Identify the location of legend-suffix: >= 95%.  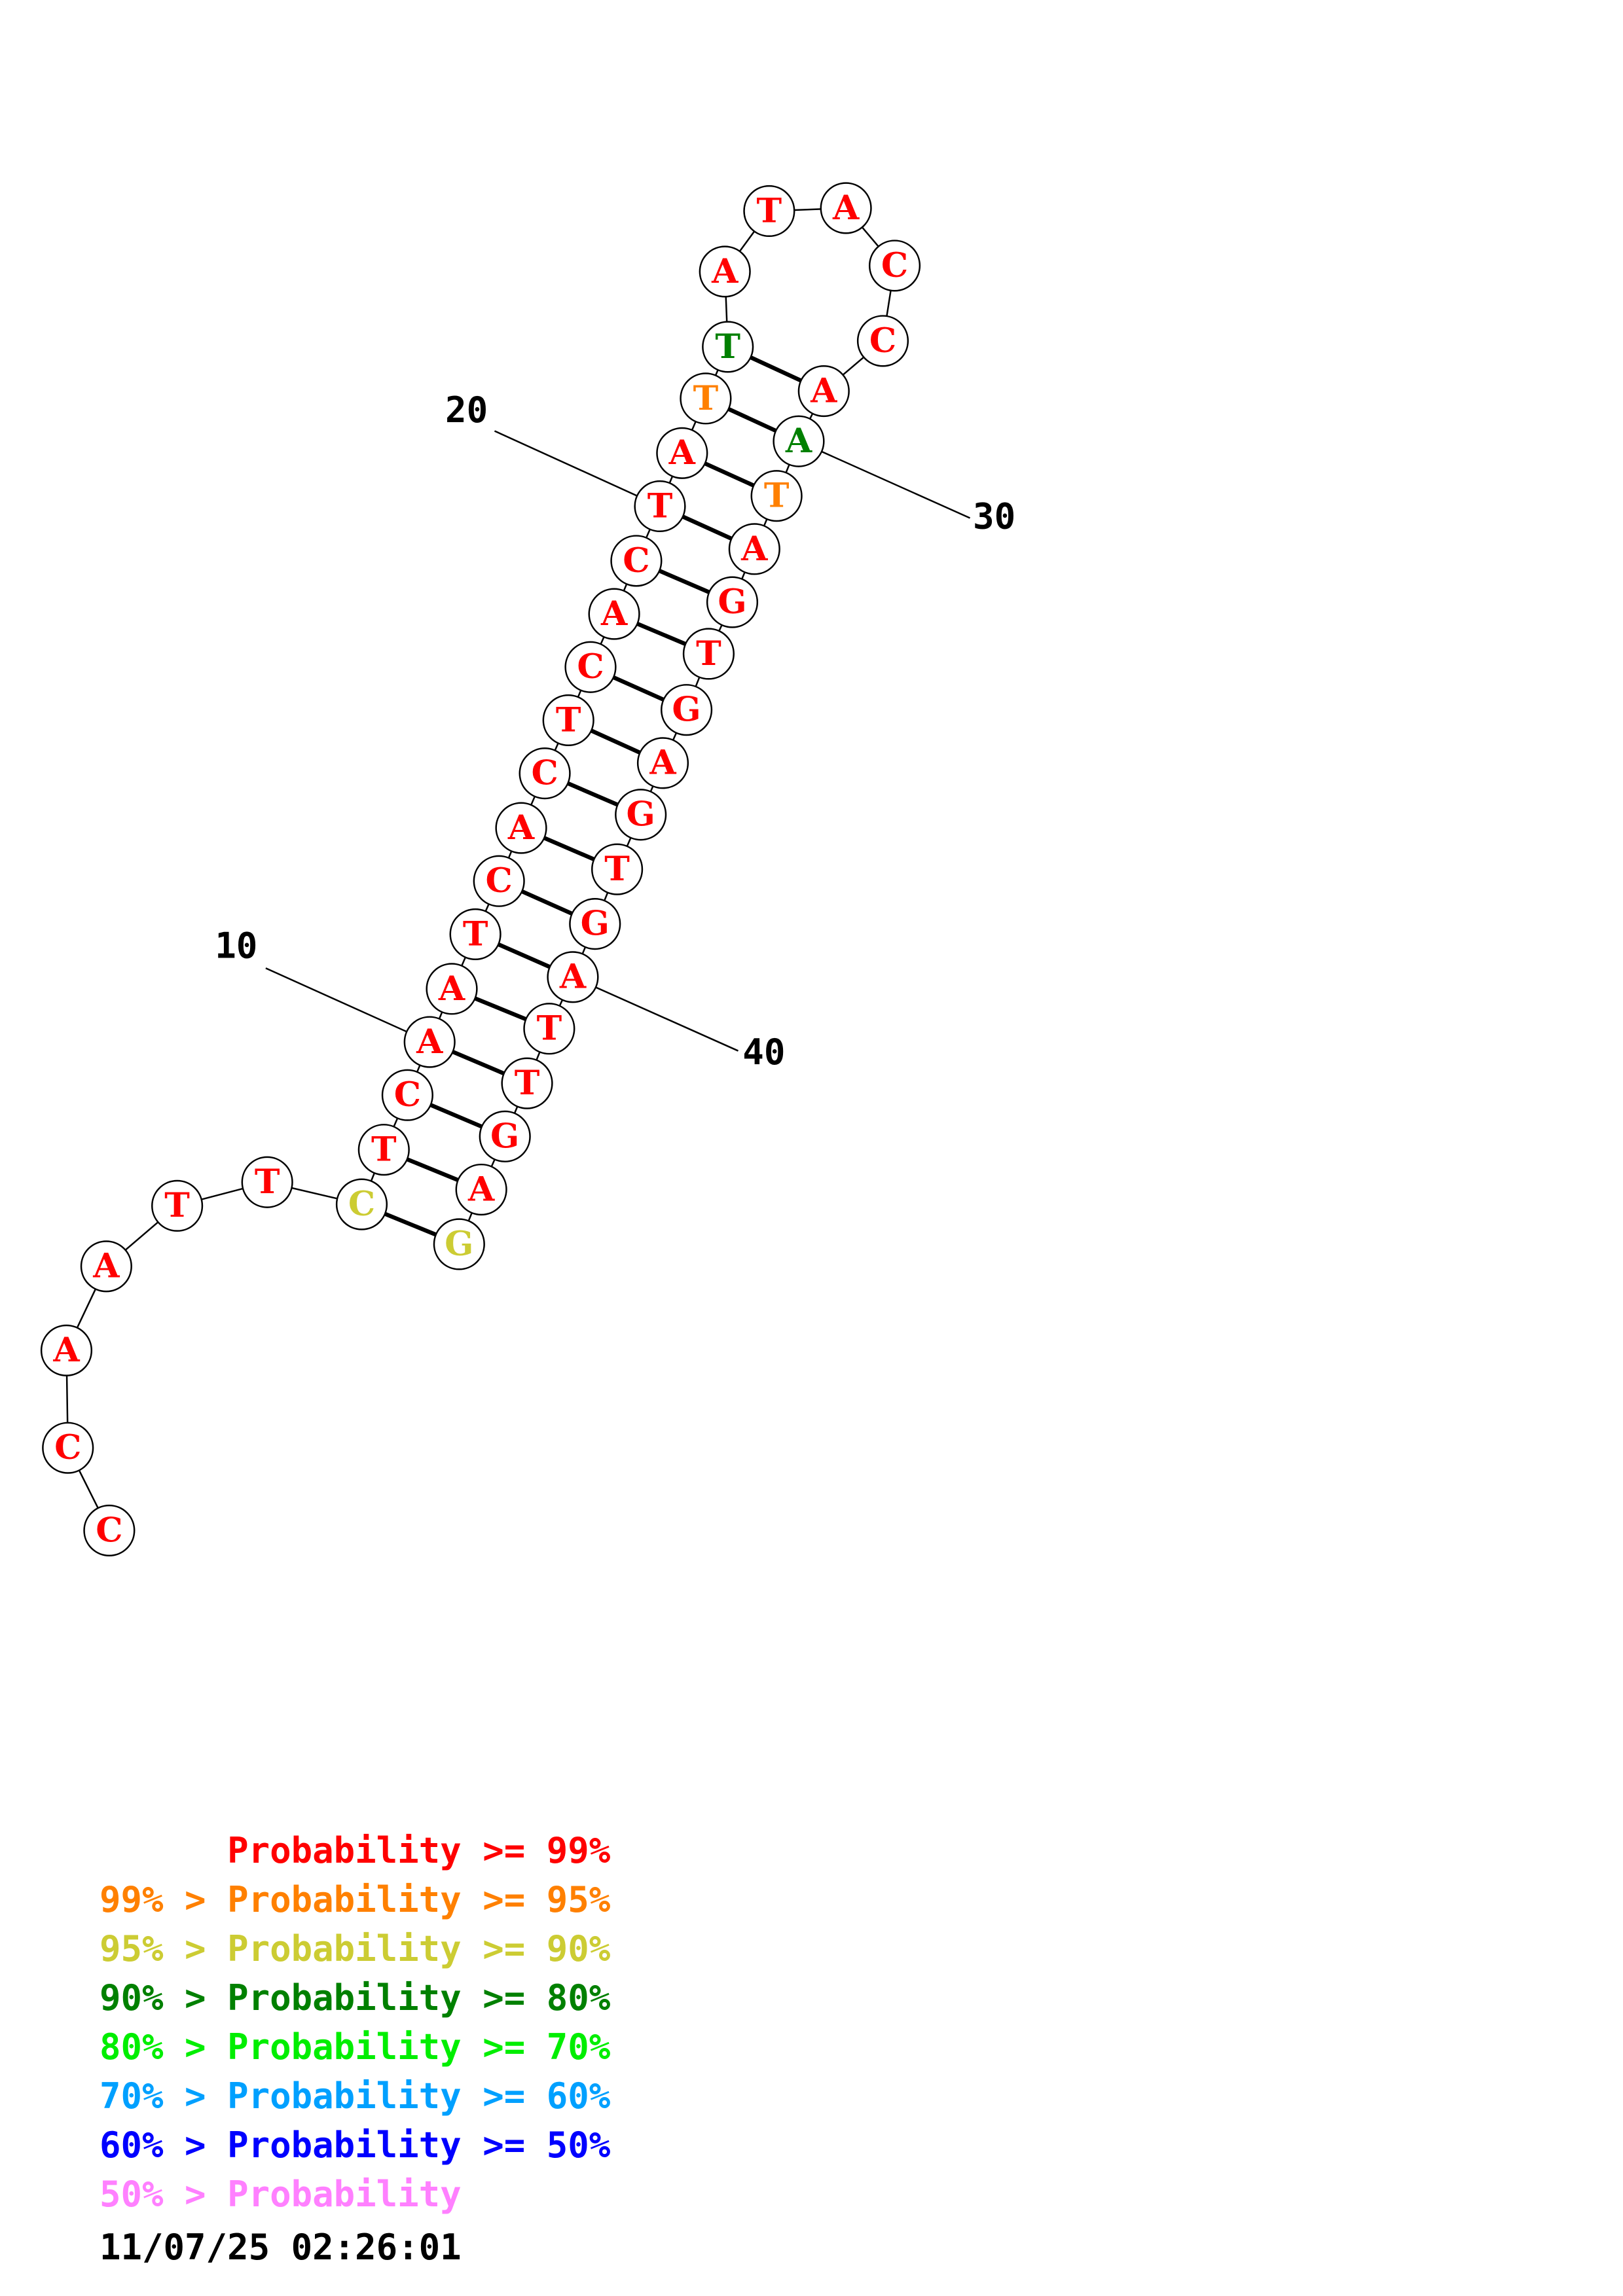
(536, 1899).